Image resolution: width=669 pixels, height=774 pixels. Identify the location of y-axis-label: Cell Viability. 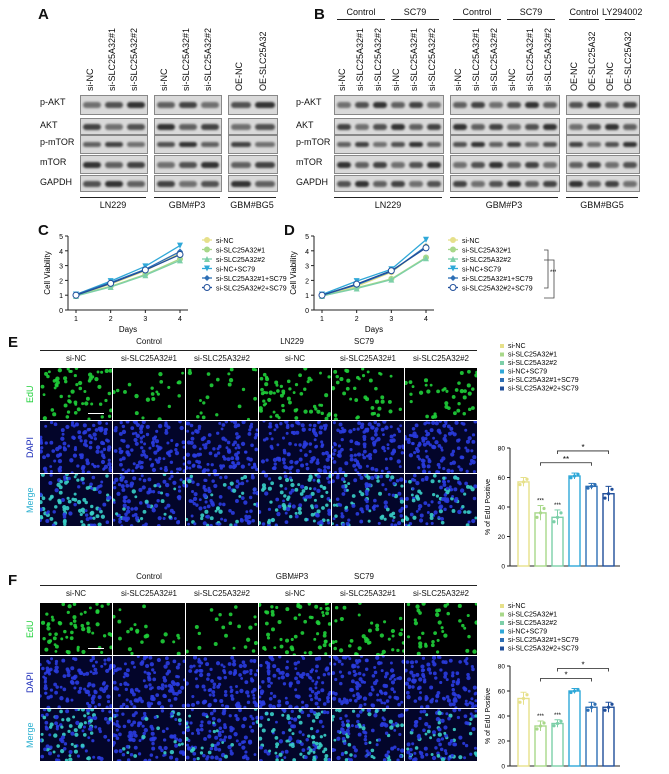
(293, 272).